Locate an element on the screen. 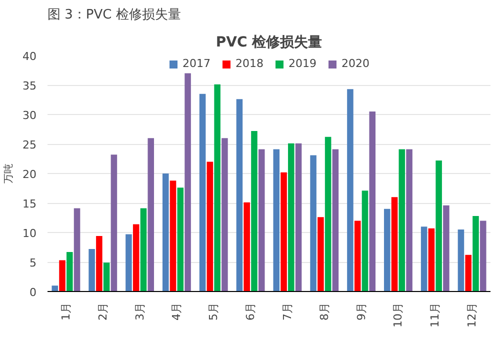 Image resolution: width=504 pixels, height=339 pixels. x-tick-label: 1月 is located at coordinates (65, 311).